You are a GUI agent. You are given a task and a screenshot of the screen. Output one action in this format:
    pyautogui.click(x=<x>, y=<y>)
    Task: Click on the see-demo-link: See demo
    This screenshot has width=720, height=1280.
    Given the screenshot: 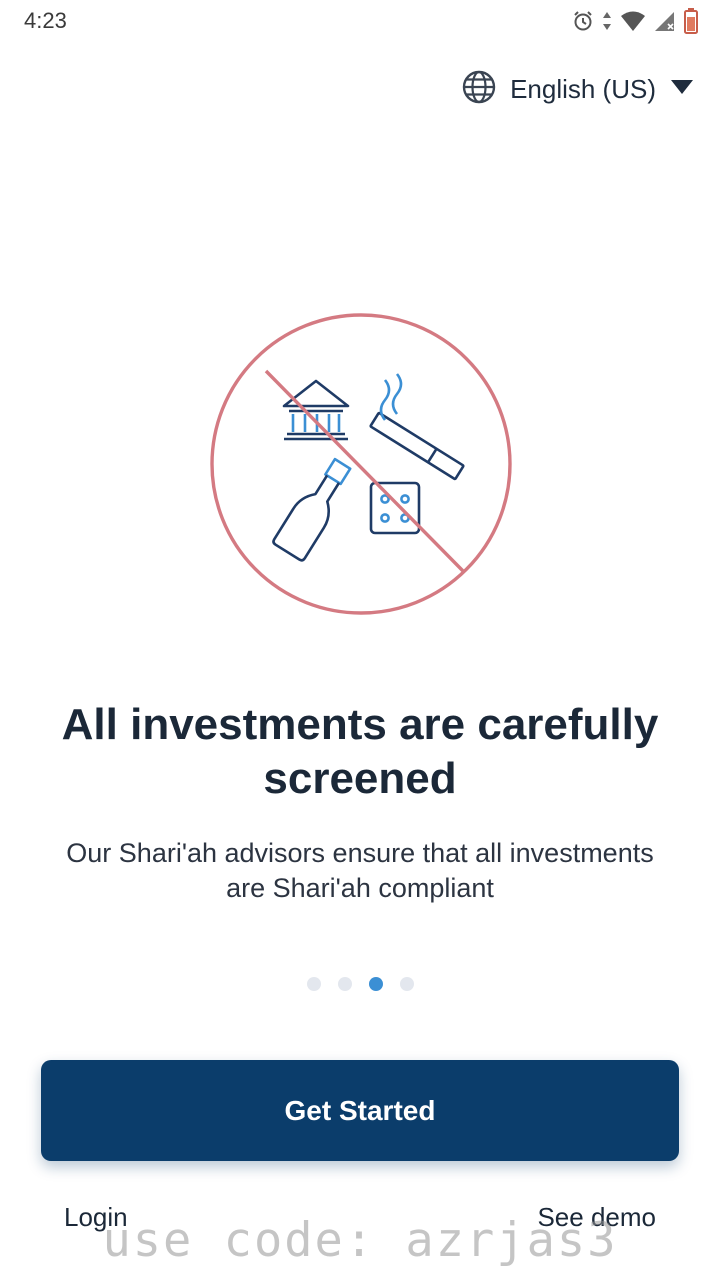 What is the action you would take?
    pyautogui.click(x=596, y=1217)
    